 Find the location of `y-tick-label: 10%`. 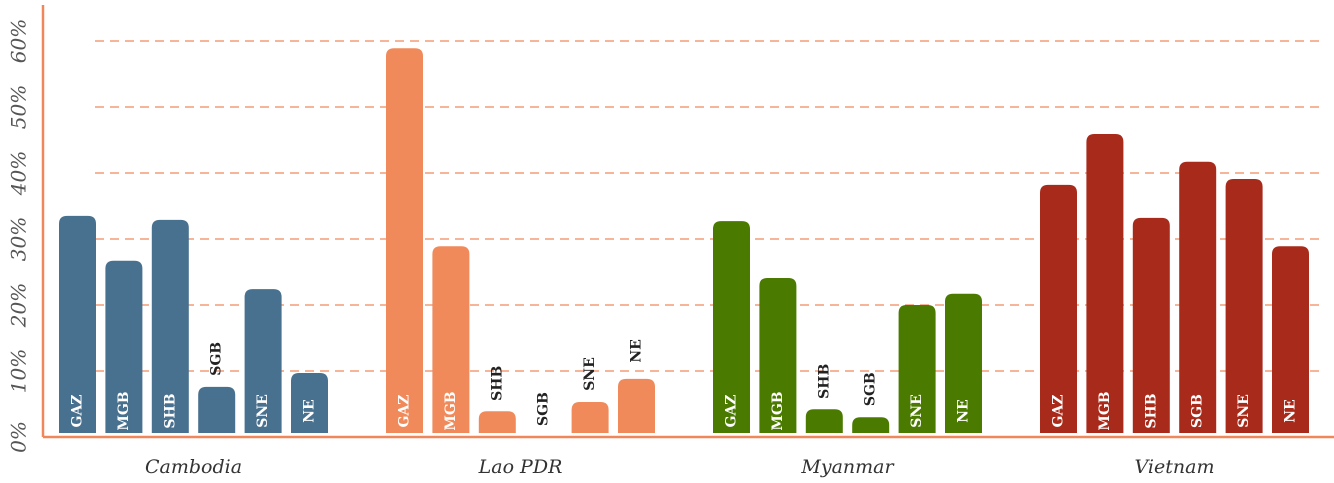

y-tick-label: 10% is located at coordinates (19, 371).